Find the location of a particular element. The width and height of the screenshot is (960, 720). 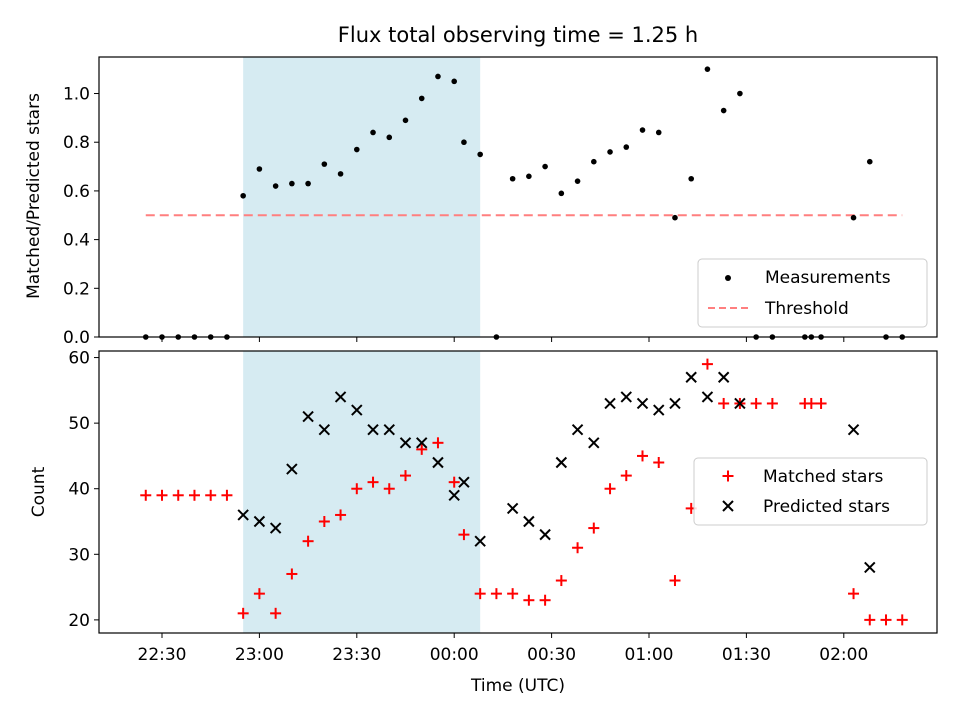

x-axis-ticks is located at coordinates (503, 339).